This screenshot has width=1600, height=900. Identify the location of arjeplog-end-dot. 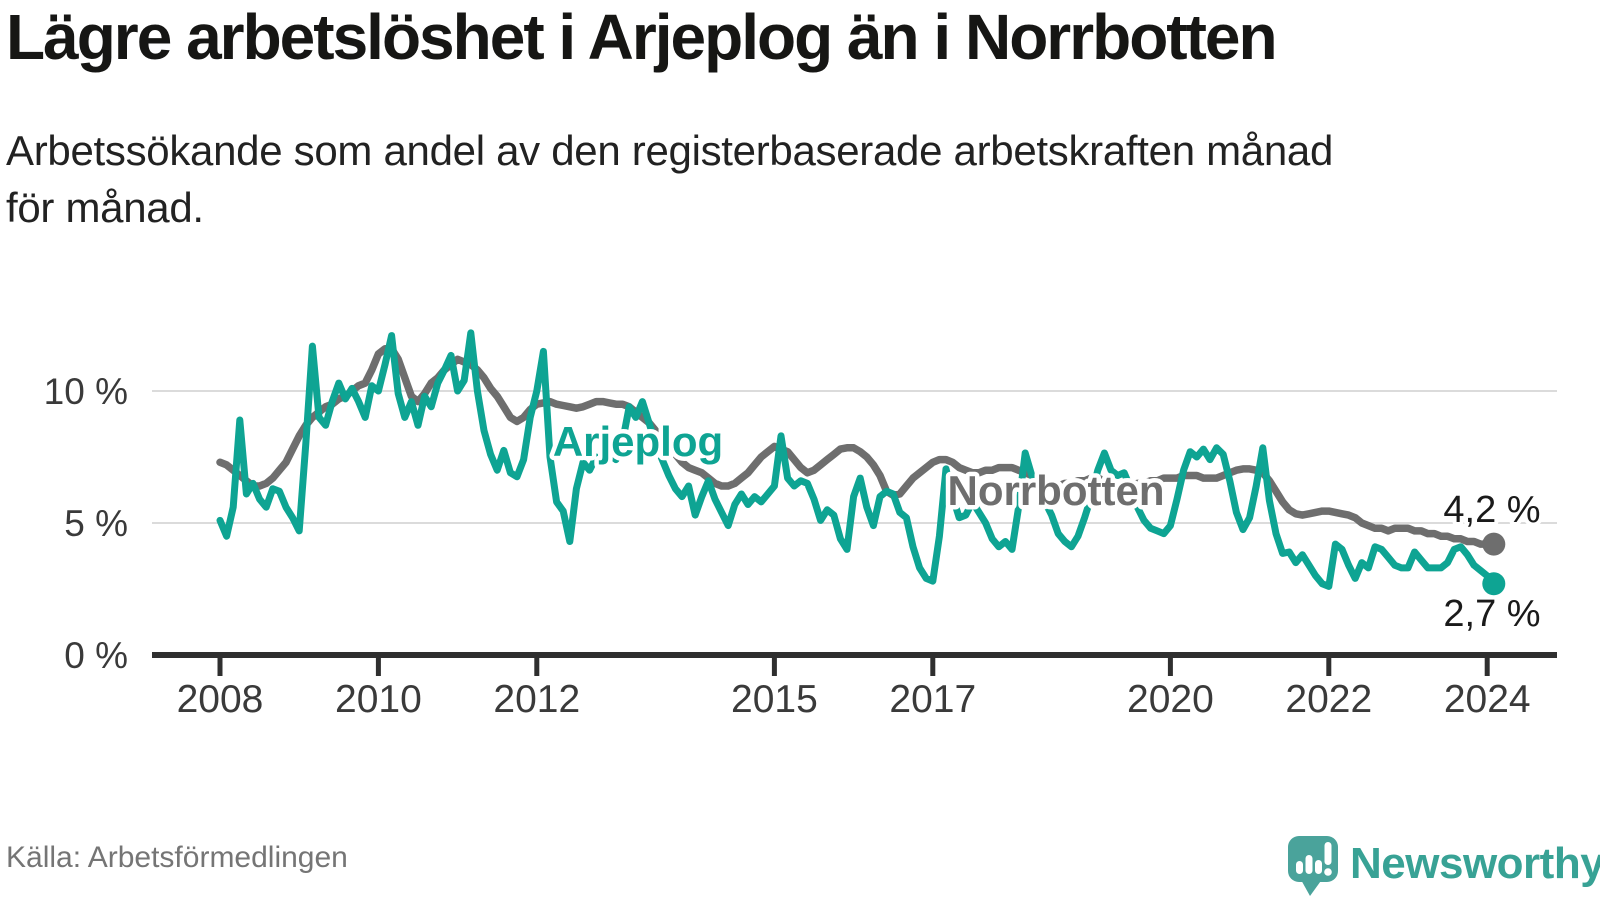
(1494, 584).